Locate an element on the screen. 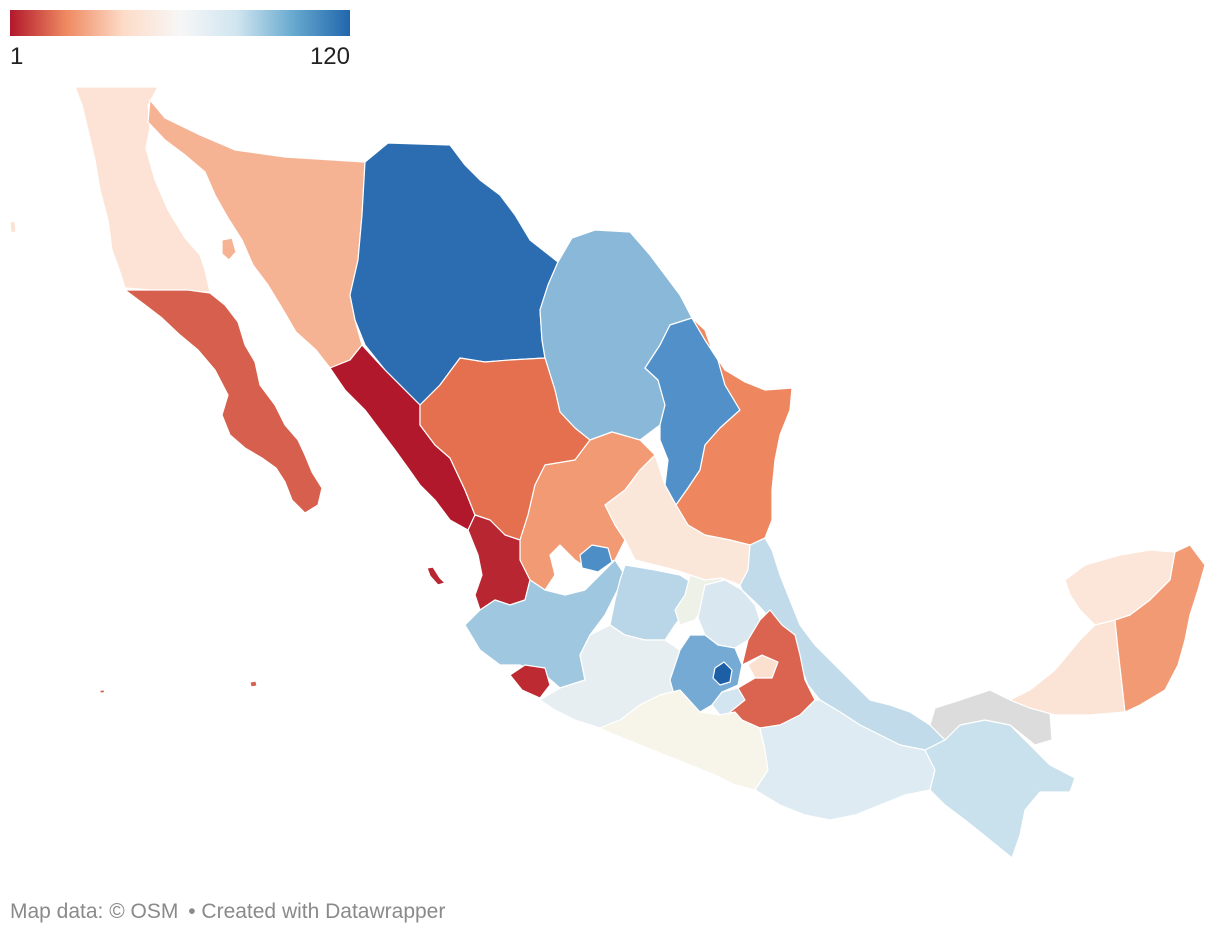  island-socorro is located at coordinates (102, 691).